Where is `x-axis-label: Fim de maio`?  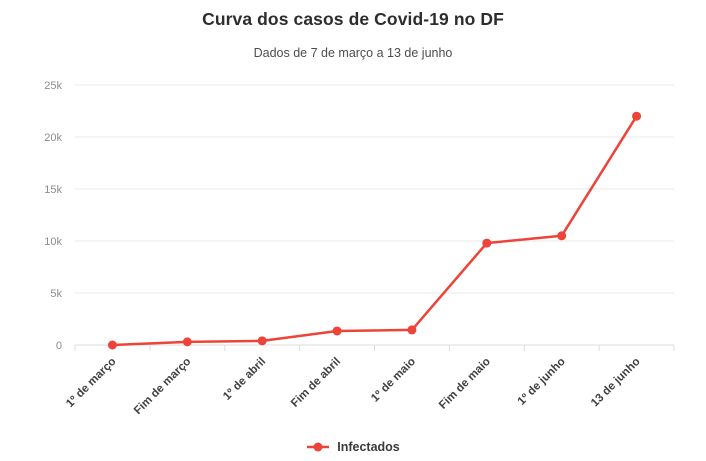
x-axis-label: Fim de maio is located at coordinates (465, 384).